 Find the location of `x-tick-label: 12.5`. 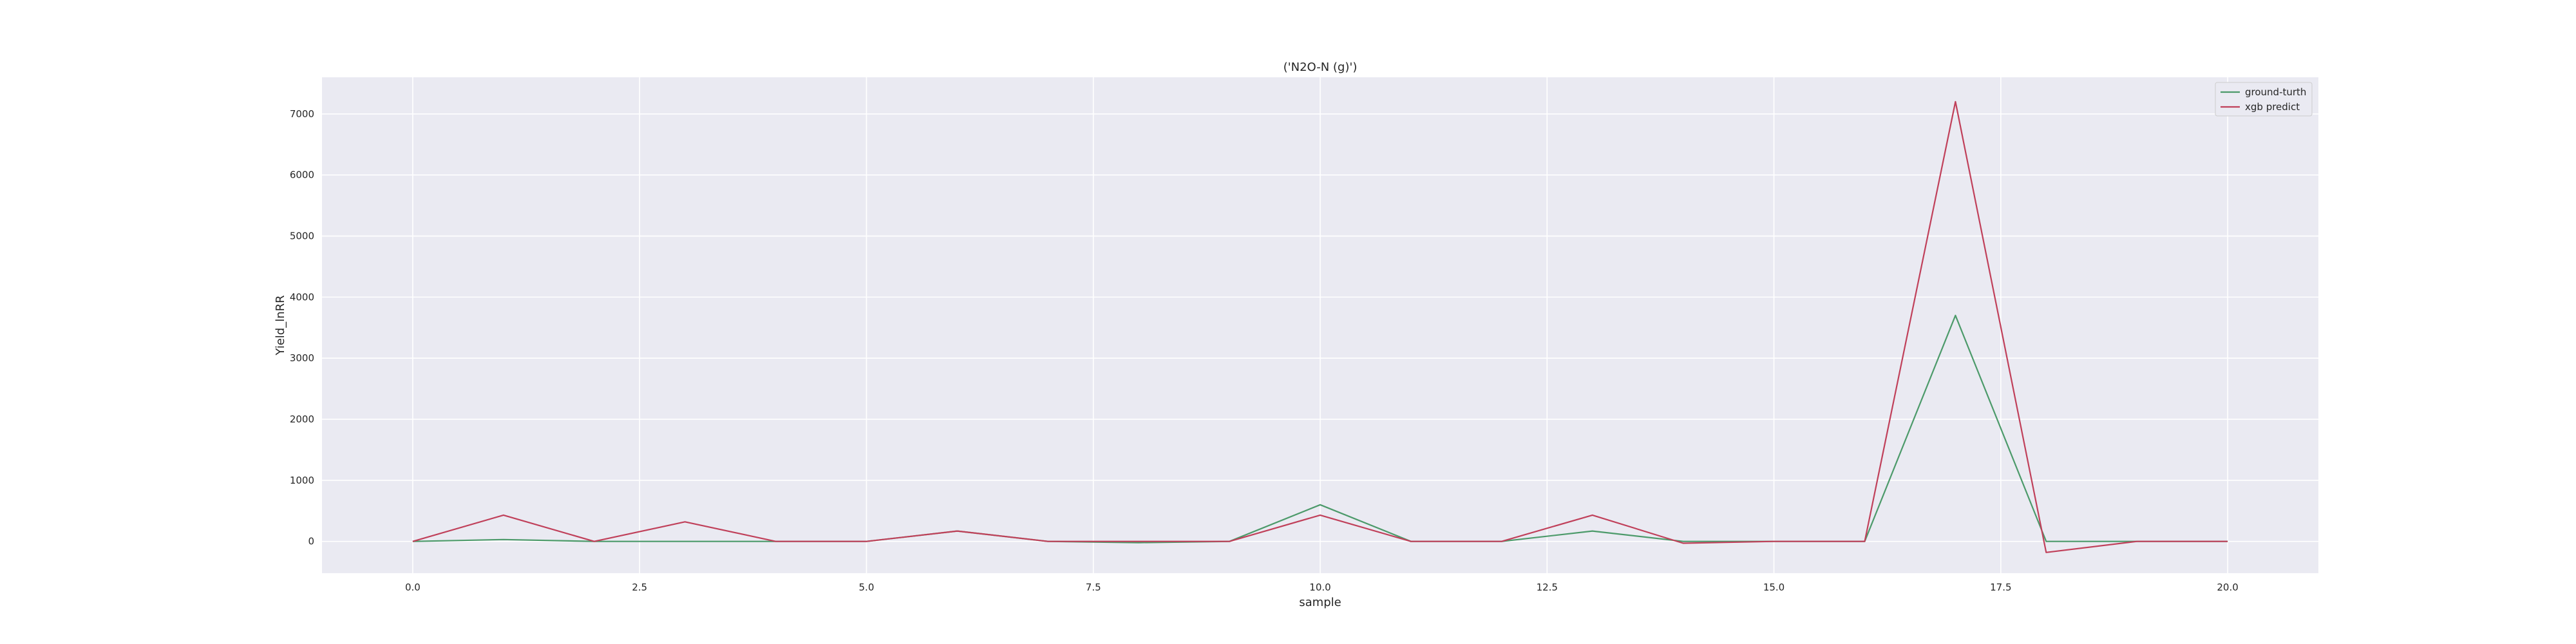

x-tick-label: 12.5 is located at coordinates (1547, 587).